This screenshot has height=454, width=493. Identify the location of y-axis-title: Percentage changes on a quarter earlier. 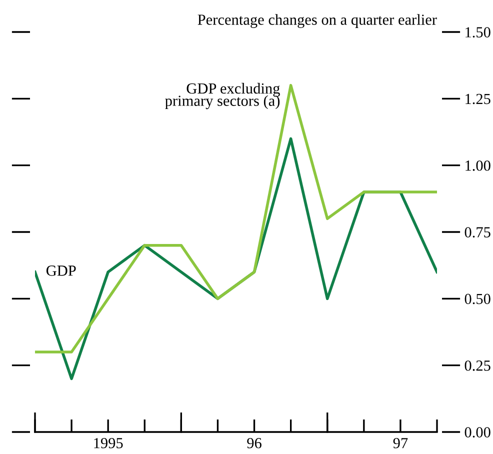
(317, 21).